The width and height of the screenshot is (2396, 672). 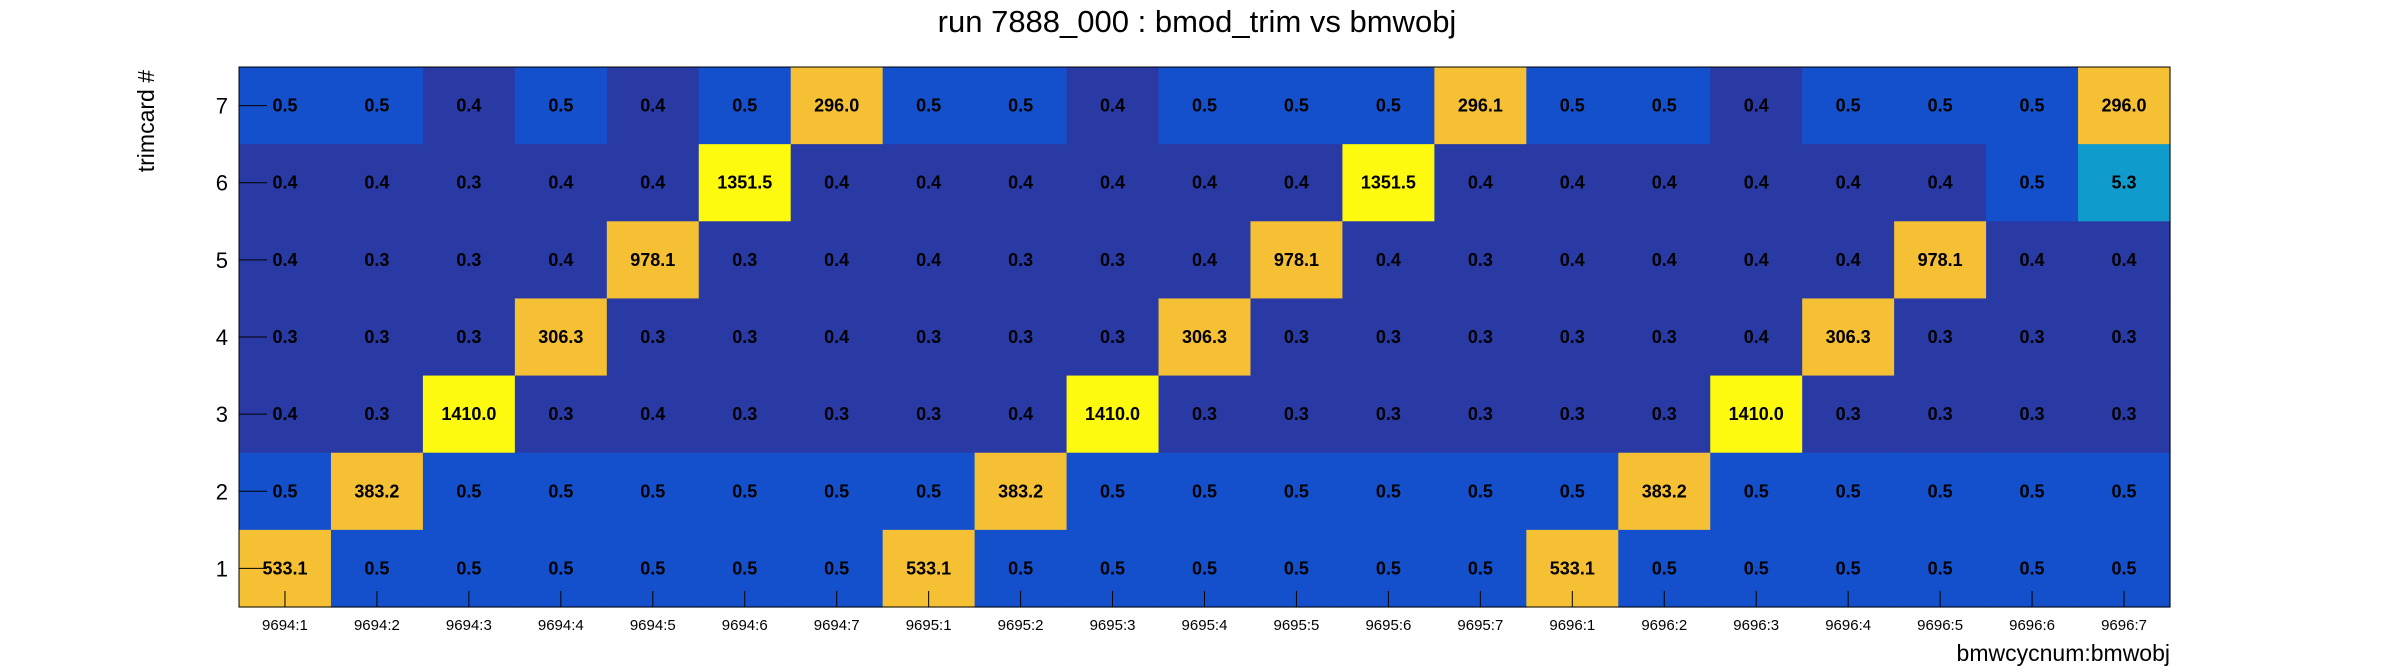 I want to click on y-tick-label: 4, so click(x=222, y=337).